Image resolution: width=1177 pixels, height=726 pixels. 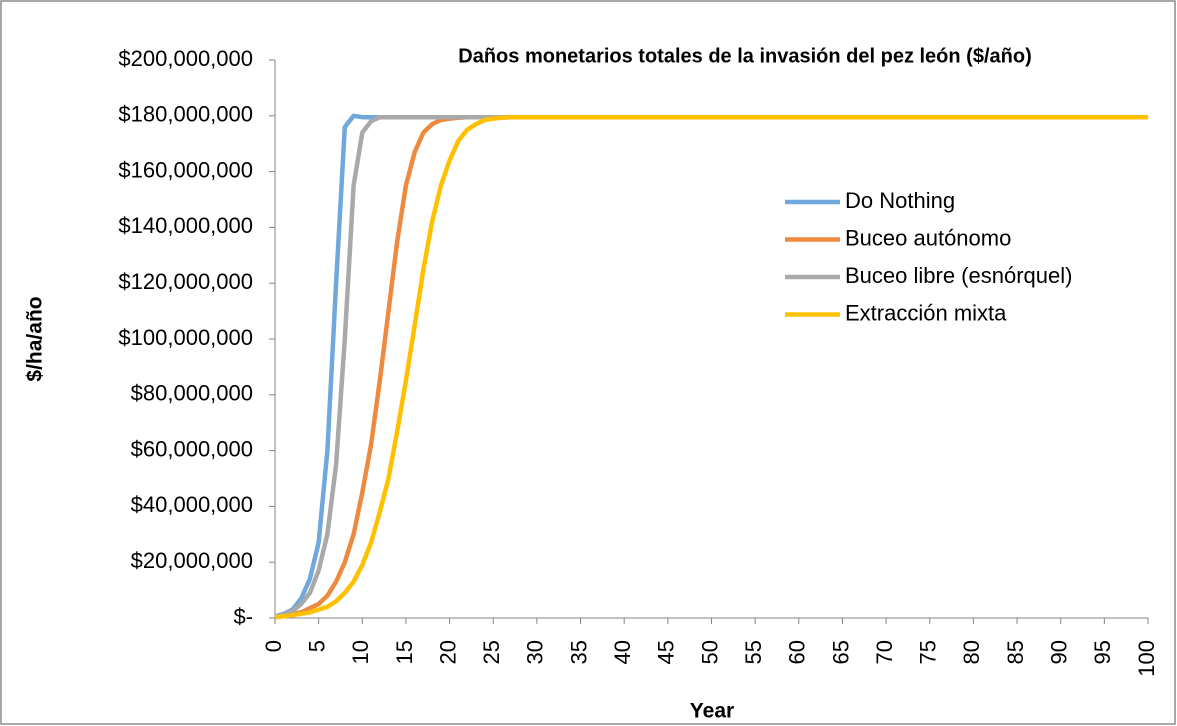 I want to click on y-tick-label: $180,000,000, so click(x=185, y=114).